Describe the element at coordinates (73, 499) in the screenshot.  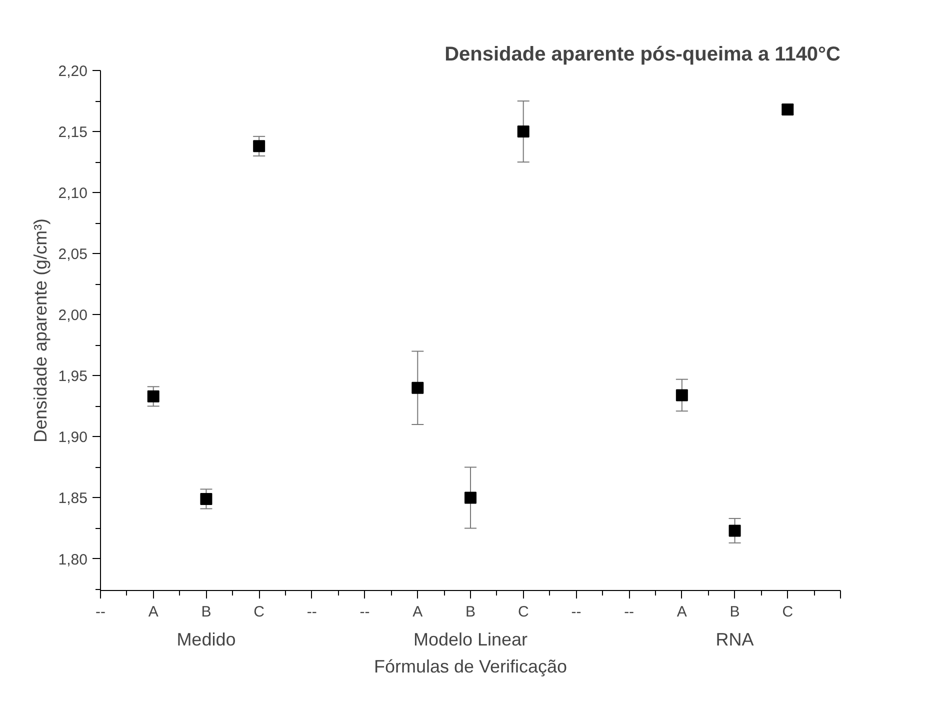
I see `y-tick-label: 1,85` at that location.